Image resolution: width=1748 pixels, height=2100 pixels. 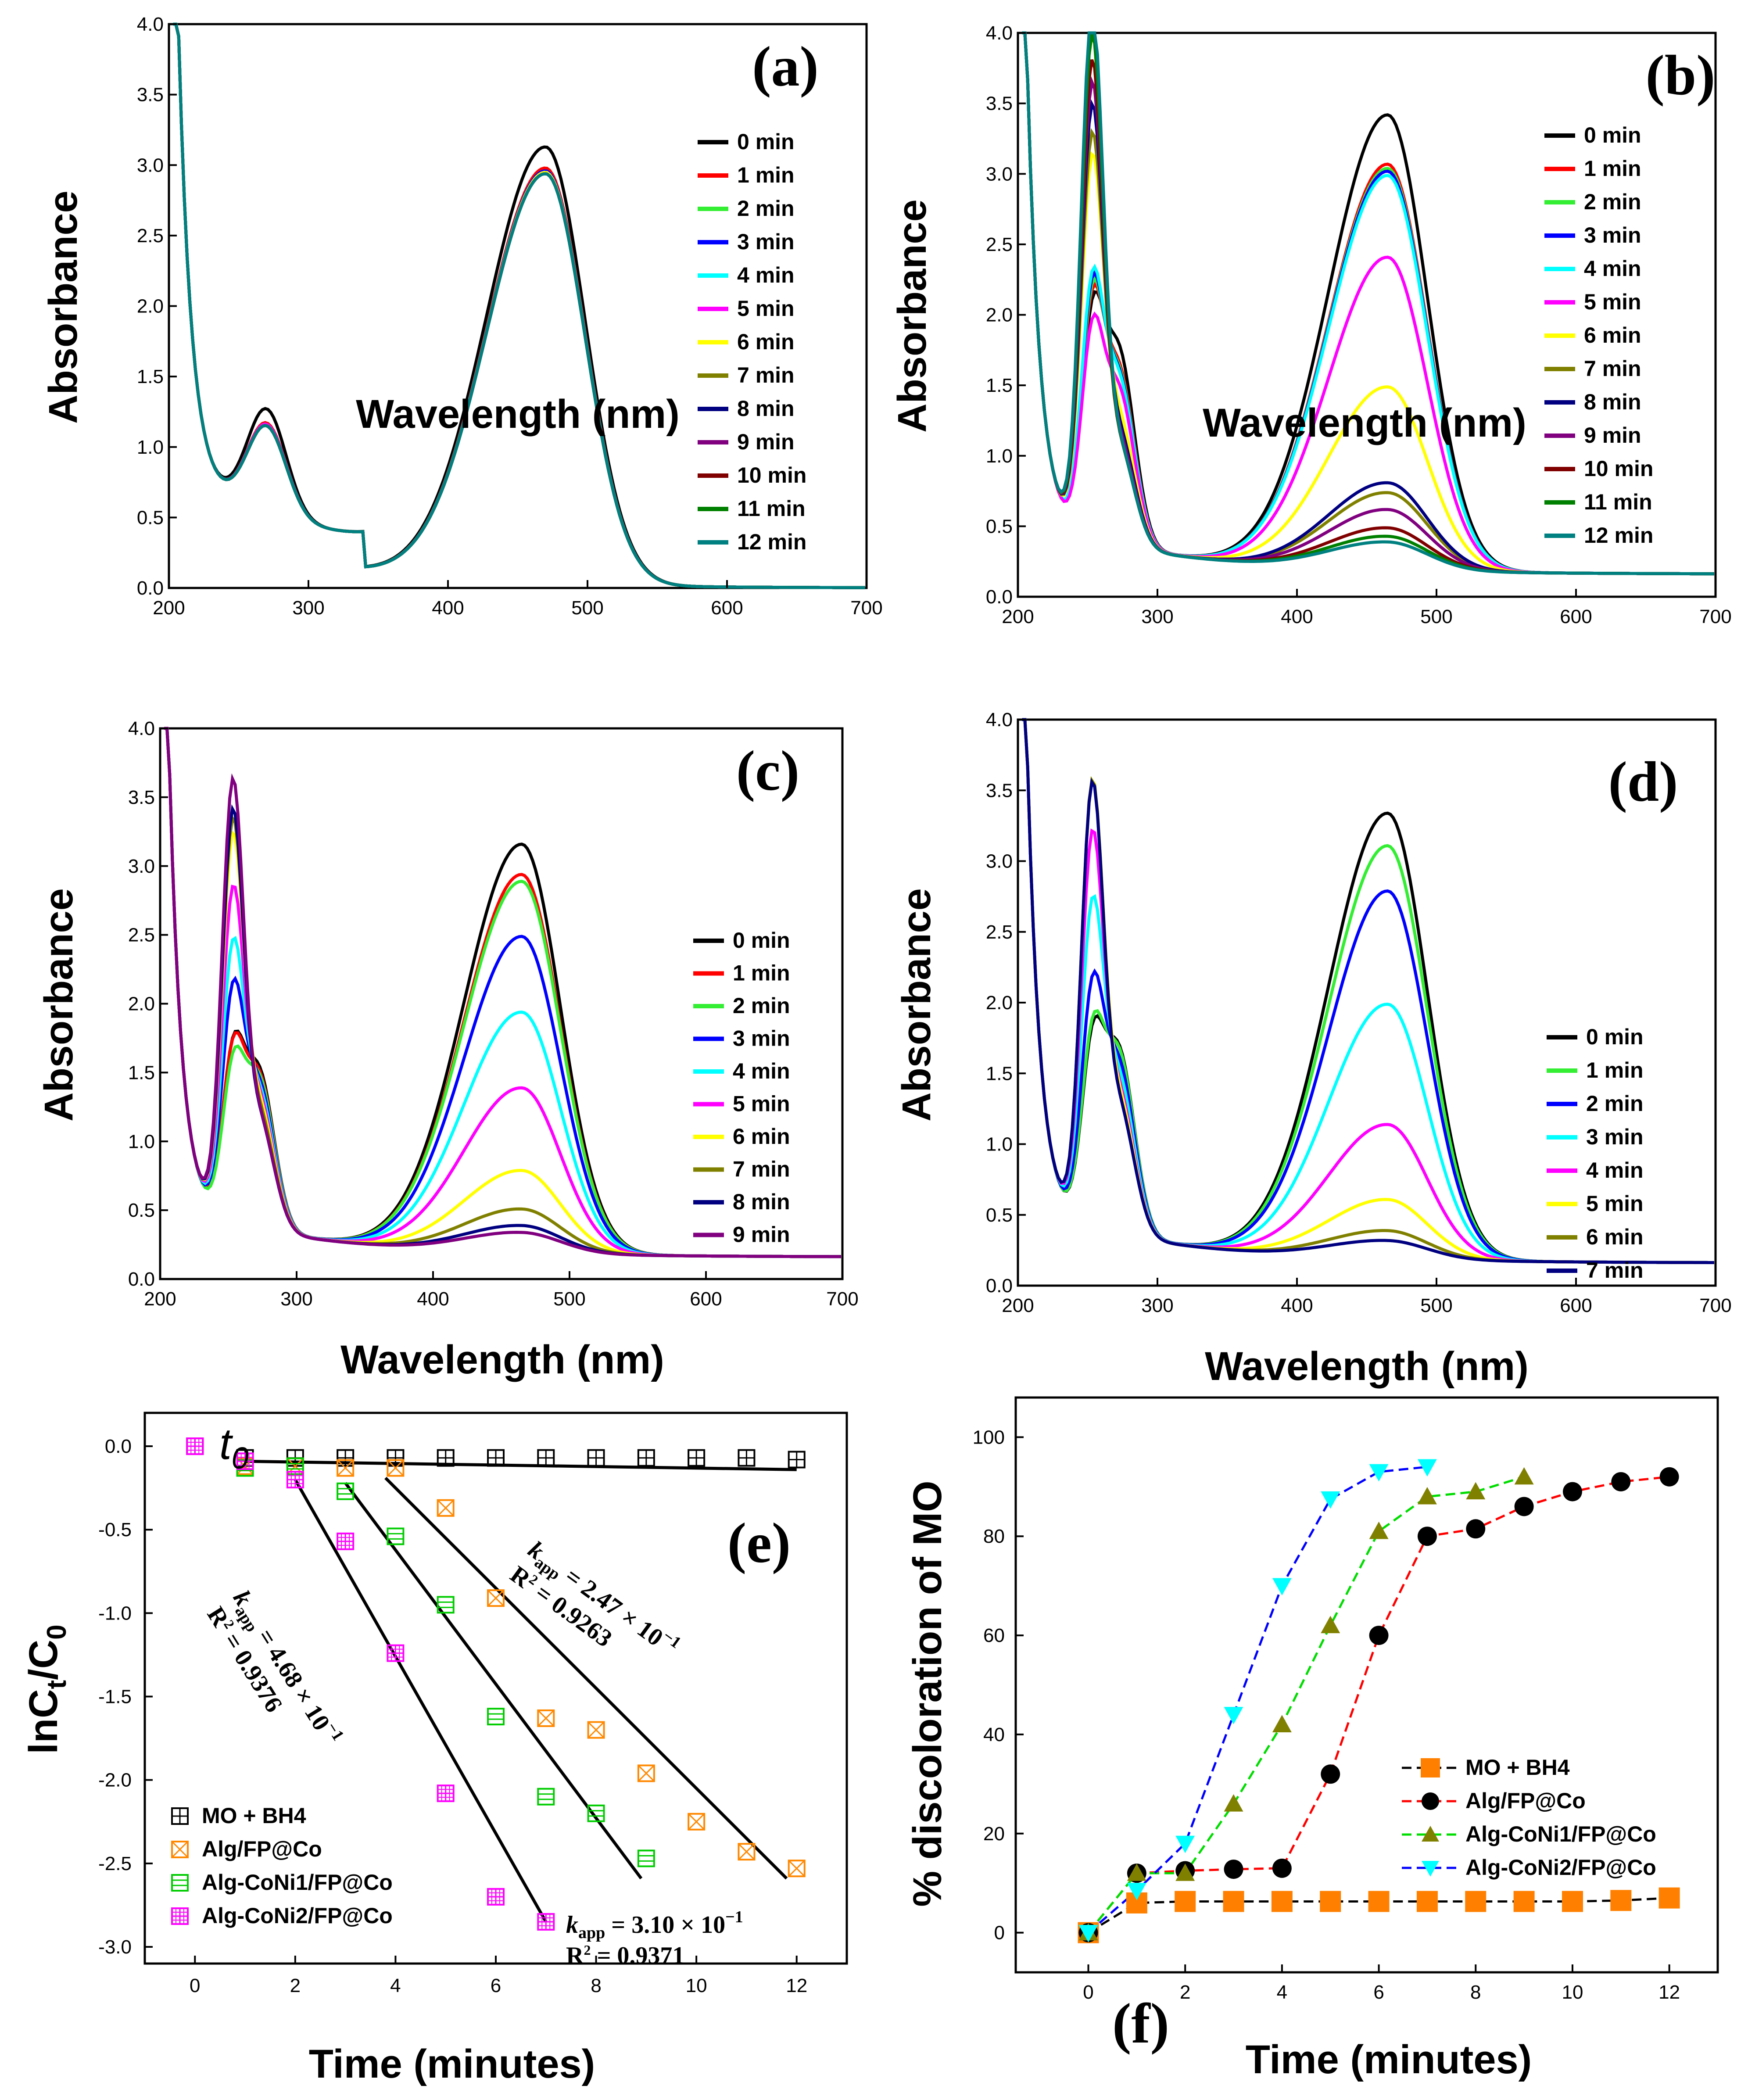 I want to click on x-tick-label: 10, so click(x=697, y=1986).